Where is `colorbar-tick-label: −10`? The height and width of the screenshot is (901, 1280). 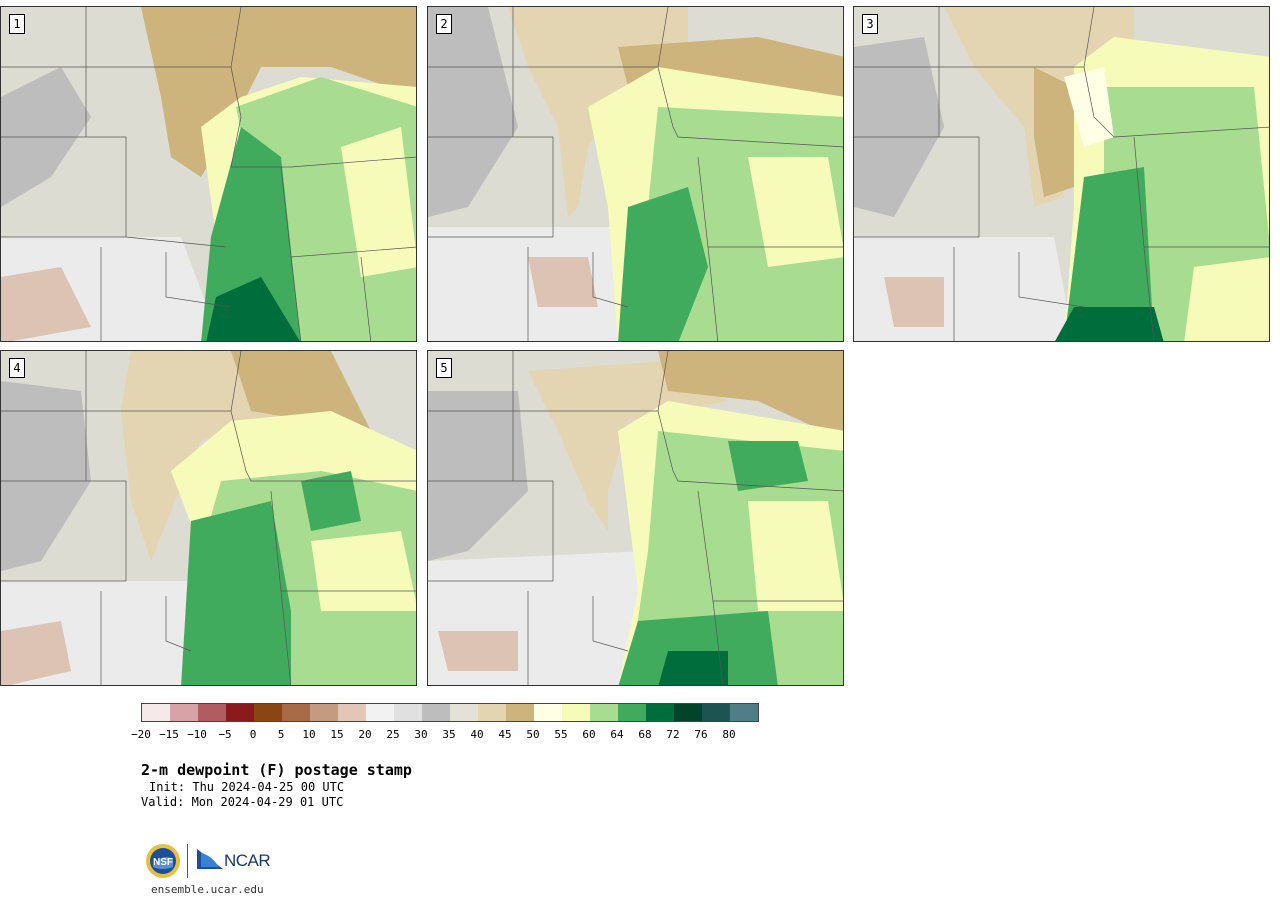 colorbar-tick-label: −10 is located at coordinates (197, 734).